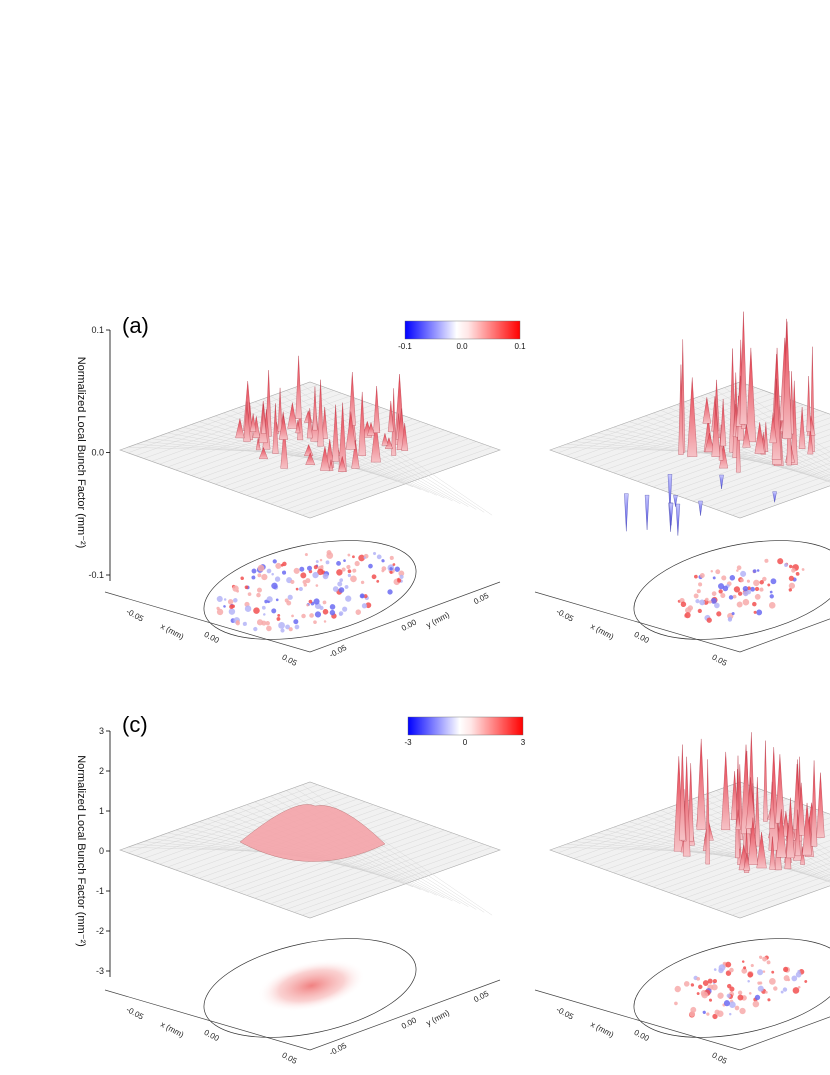 The image size is (830, 1075). Describe the element at coordinates (312, 833) in the screenshot. I see `surface-spikes` at that location.